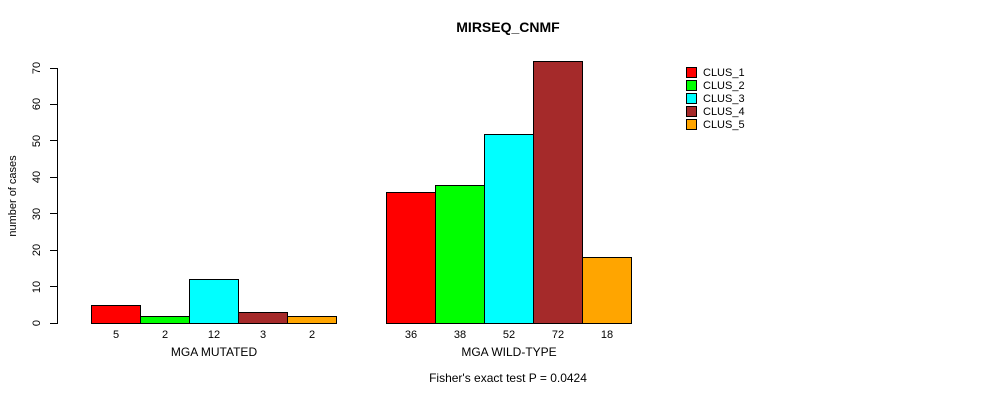 This screenshot has width=990, height=400. I want to click on legend-label: CLUS_3, so click(724, 98).